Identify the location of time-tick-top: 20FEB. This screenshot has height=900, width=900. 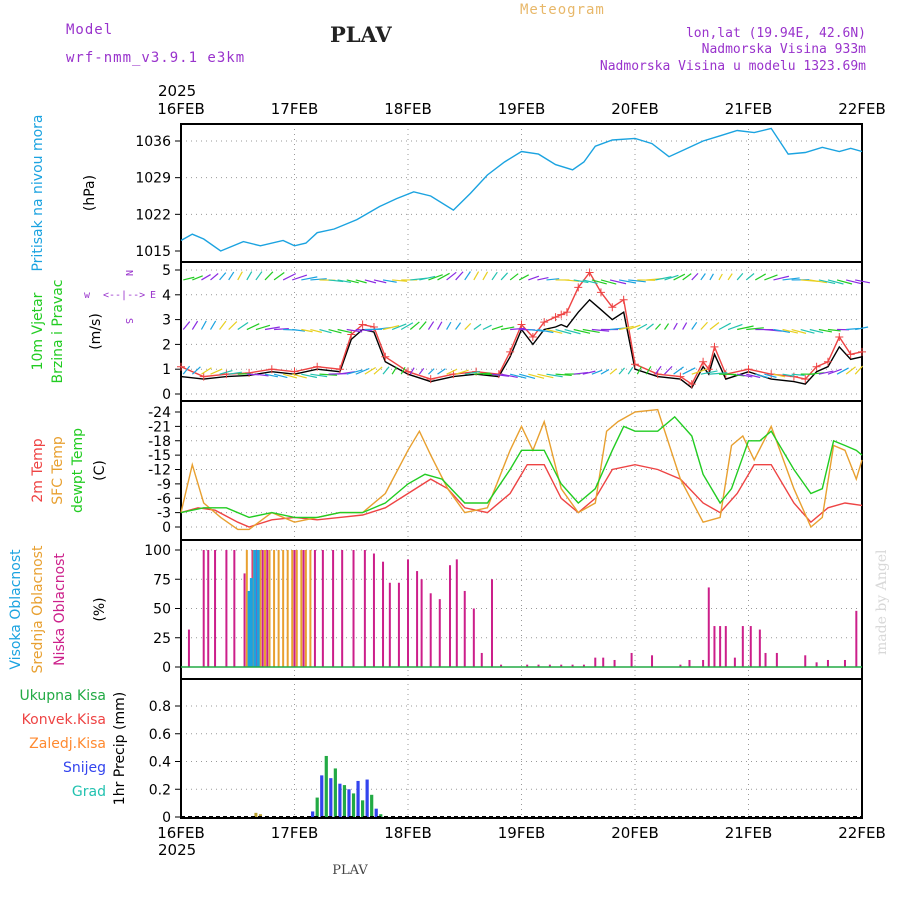
(634, 109).